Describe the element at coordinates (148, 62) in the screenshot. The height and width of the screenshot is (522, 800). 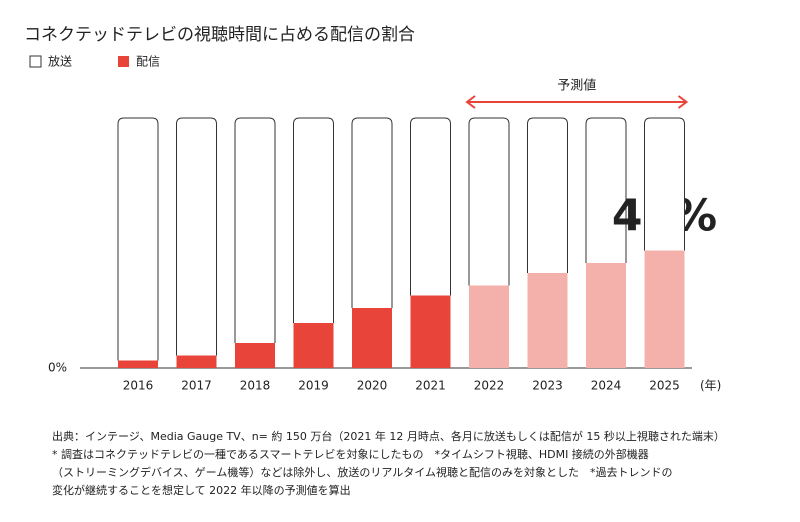
I see `legend-label: 配信` at that location.